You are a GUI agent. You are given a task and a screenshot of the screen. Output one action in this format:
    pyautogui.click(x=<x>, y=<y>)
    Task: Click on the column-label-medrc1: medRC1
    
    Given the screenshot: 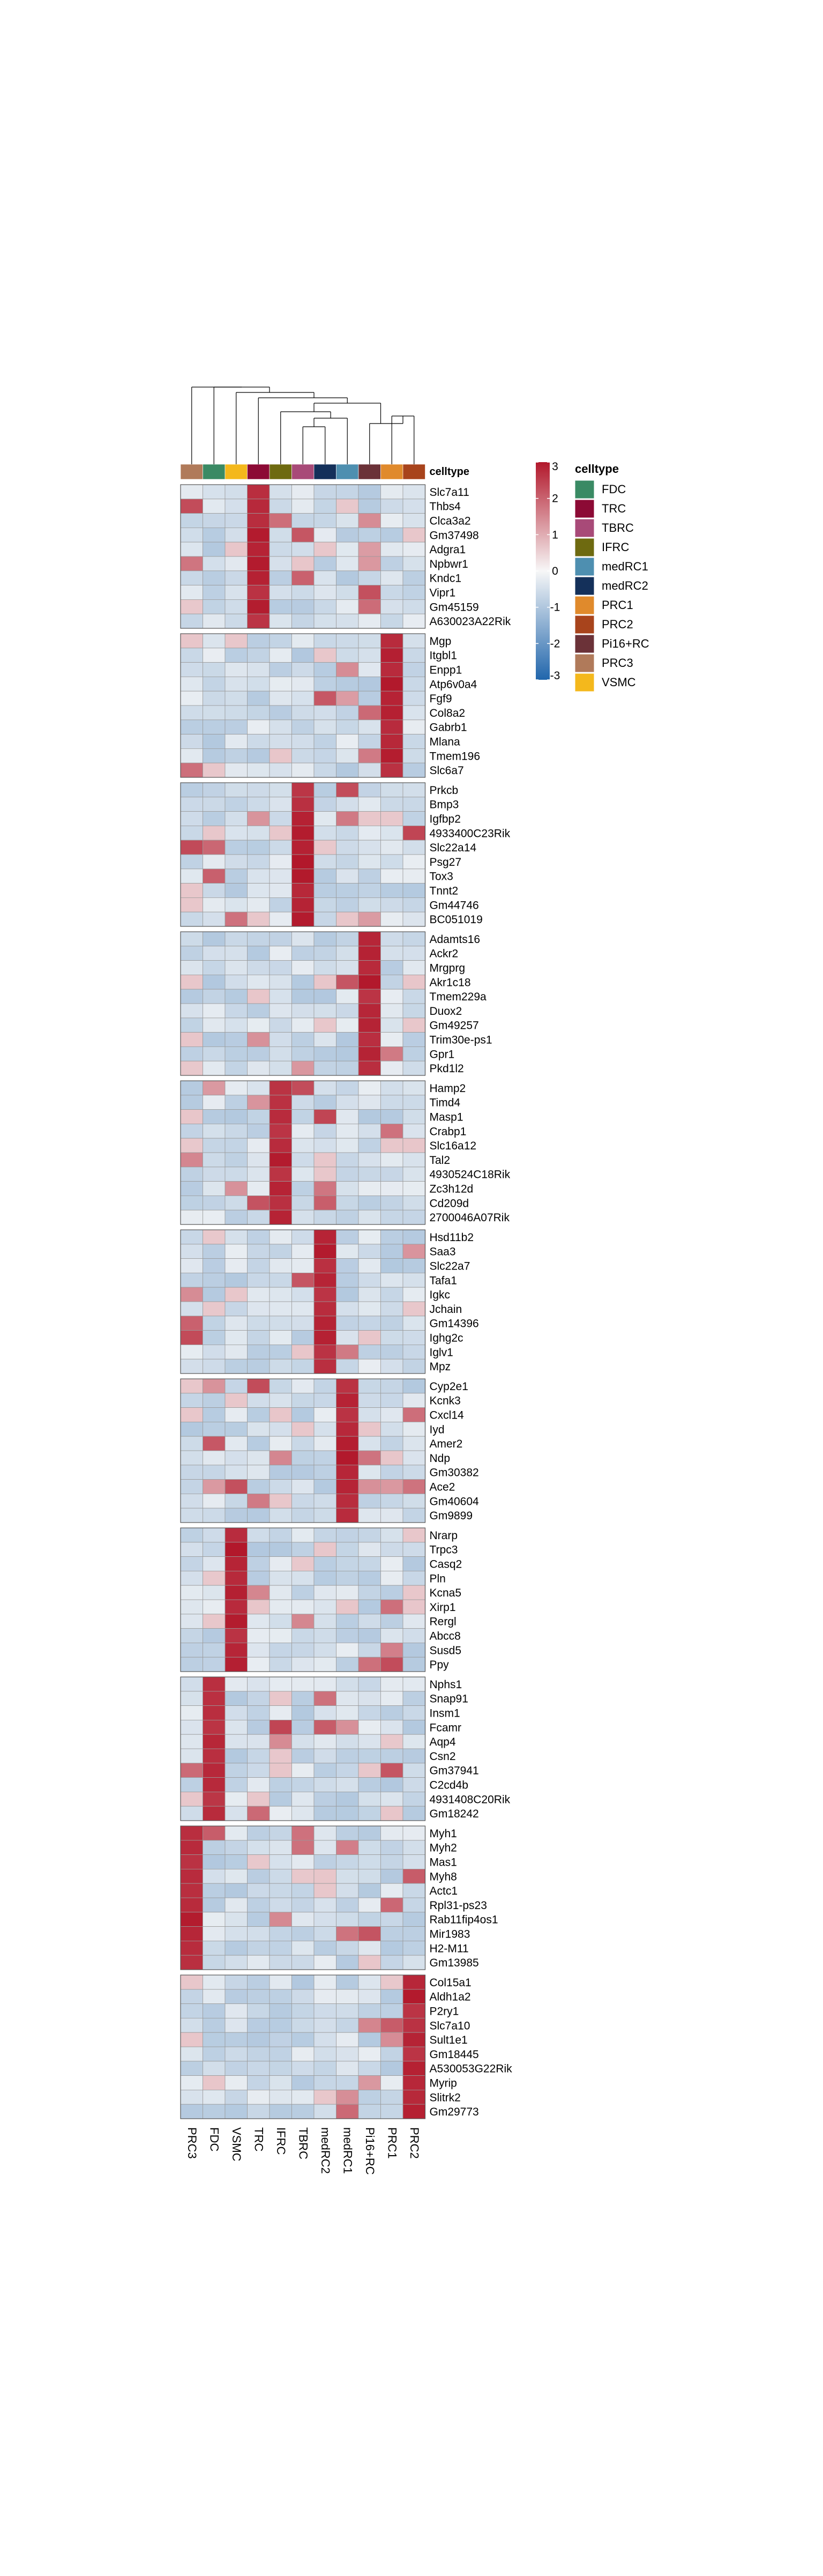 What is the action you would take?
    pyautogui.click(x=347, y=2150)
    